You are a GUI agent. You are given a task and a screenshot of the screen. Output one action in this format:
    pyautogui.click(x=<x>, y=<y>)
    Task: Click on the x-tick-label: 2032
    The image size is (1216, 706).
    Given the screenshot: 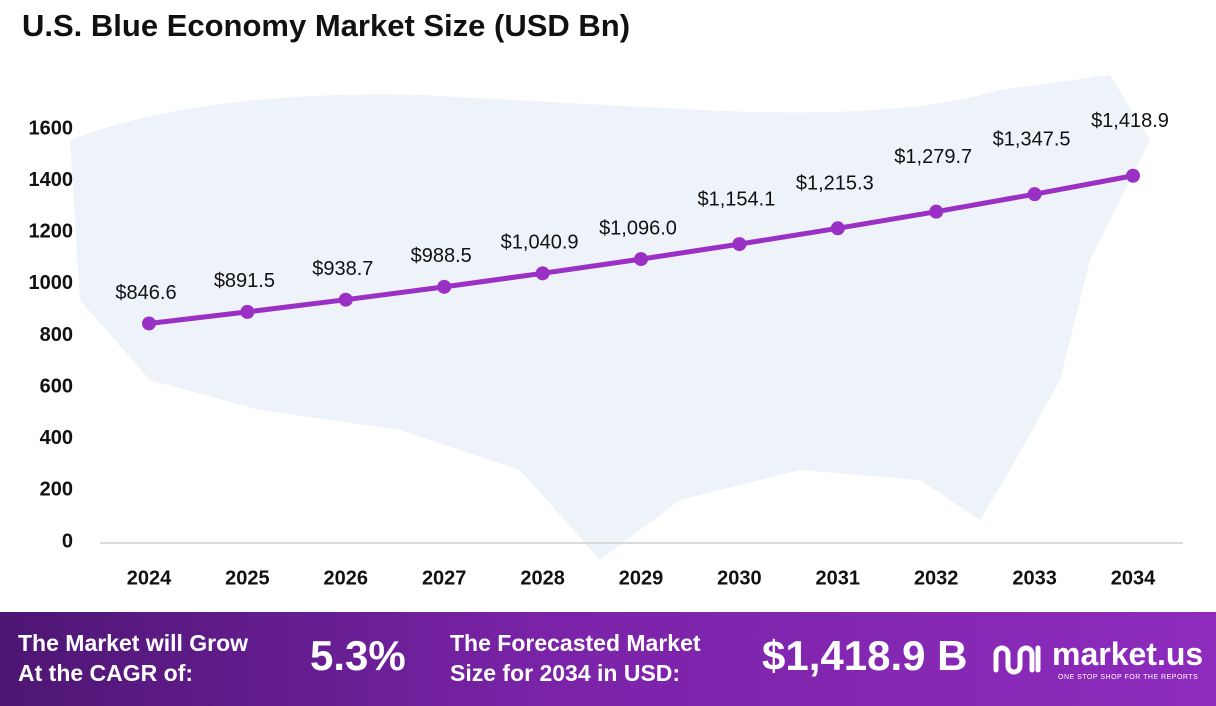 What is the action you would take?
    pyautogui.click(x=936, y=578)
    